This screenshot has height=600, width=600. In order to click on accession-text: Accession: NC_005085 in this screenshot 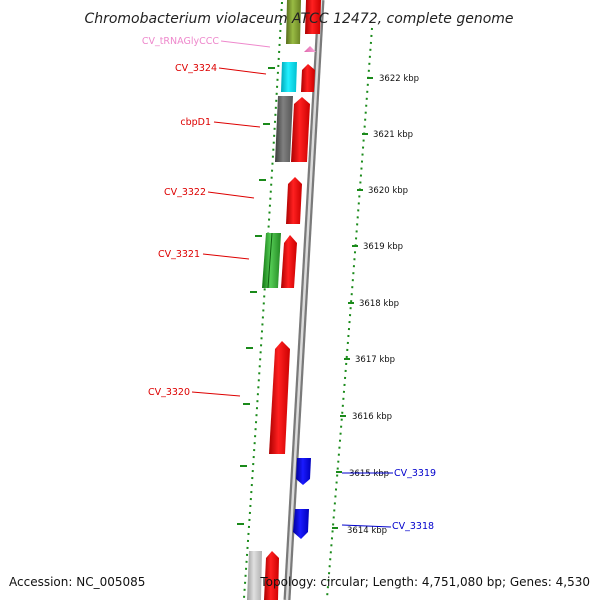, I will do `click(77, 582)`.